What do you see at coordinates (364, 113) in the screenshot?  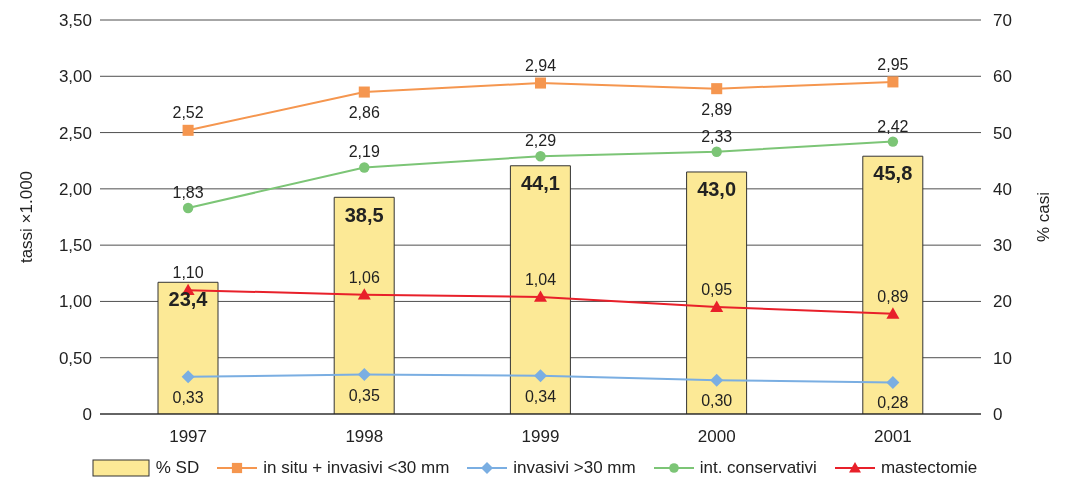 I see `data-label: 2,86` at bounding box center [364, 113].